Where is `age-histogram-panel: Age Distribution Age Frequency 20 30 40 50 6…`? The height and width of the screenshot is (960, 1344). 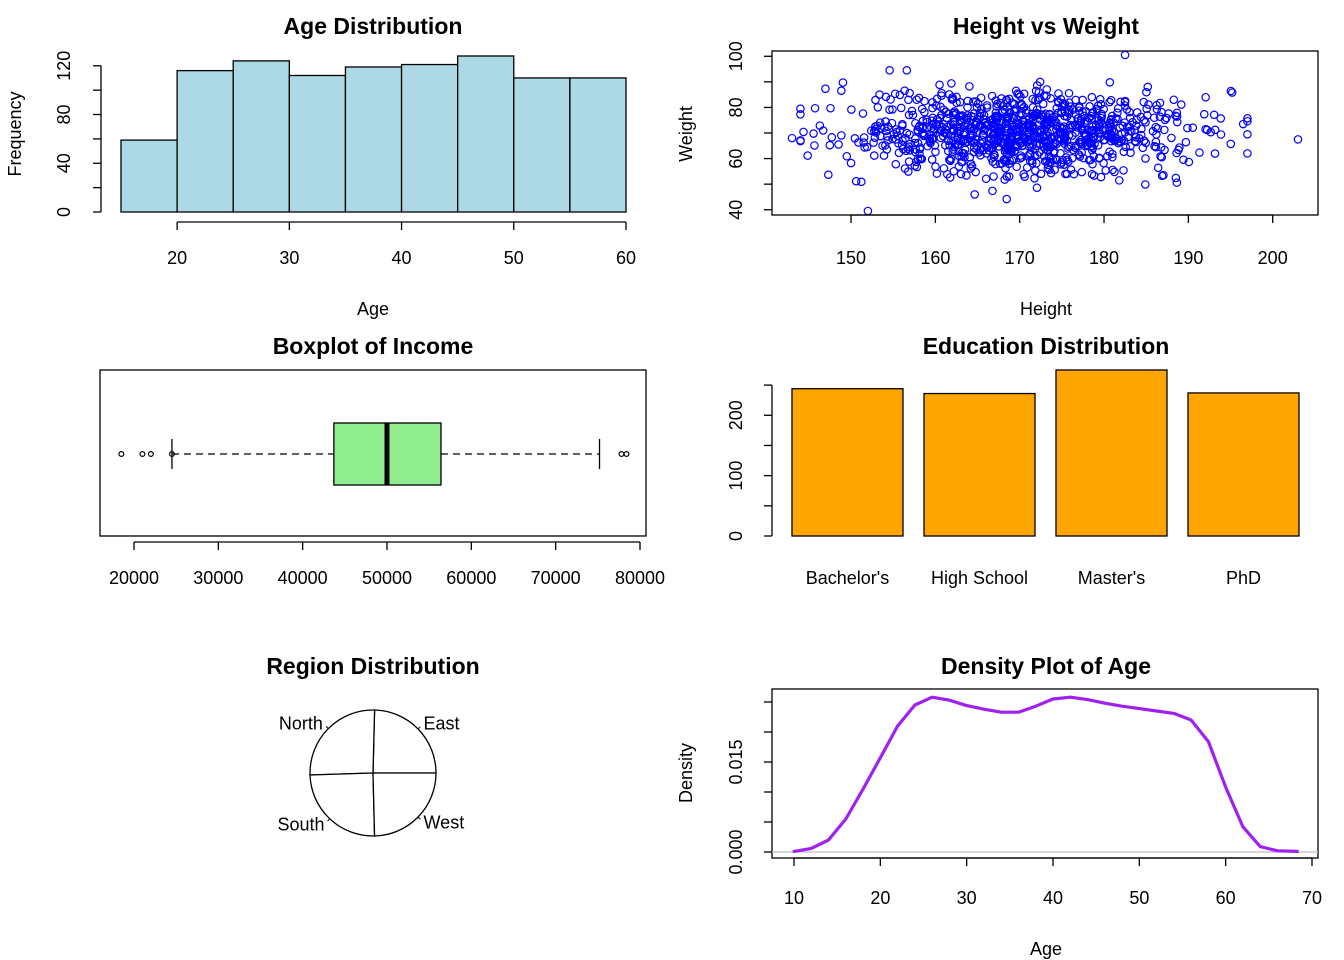 age-histogram-panel: Age Distribution Age Frequency 20 30 40 50 6… is located at coordinates (320, 166).